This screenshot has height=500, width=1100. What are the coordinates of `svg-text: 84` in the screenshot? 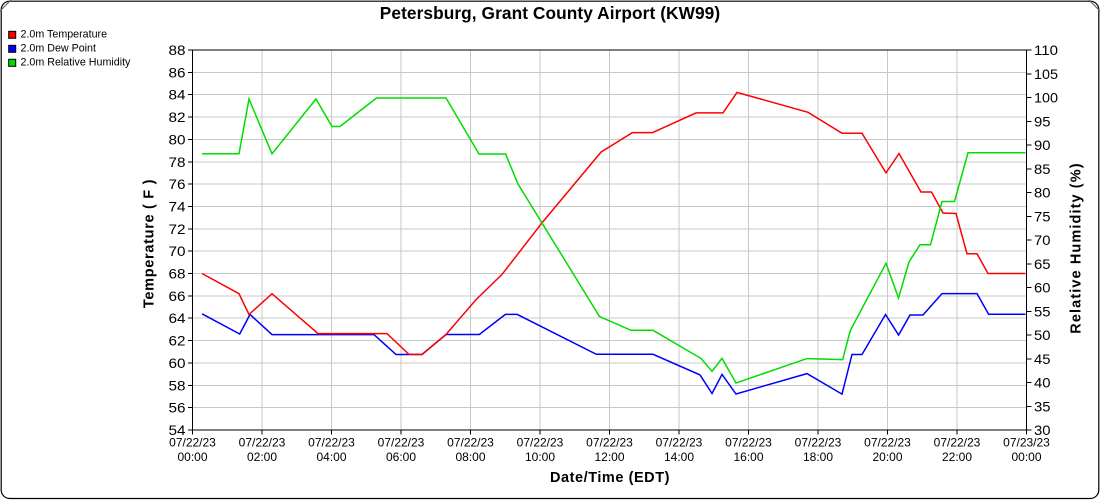 It's located at (177, 95).